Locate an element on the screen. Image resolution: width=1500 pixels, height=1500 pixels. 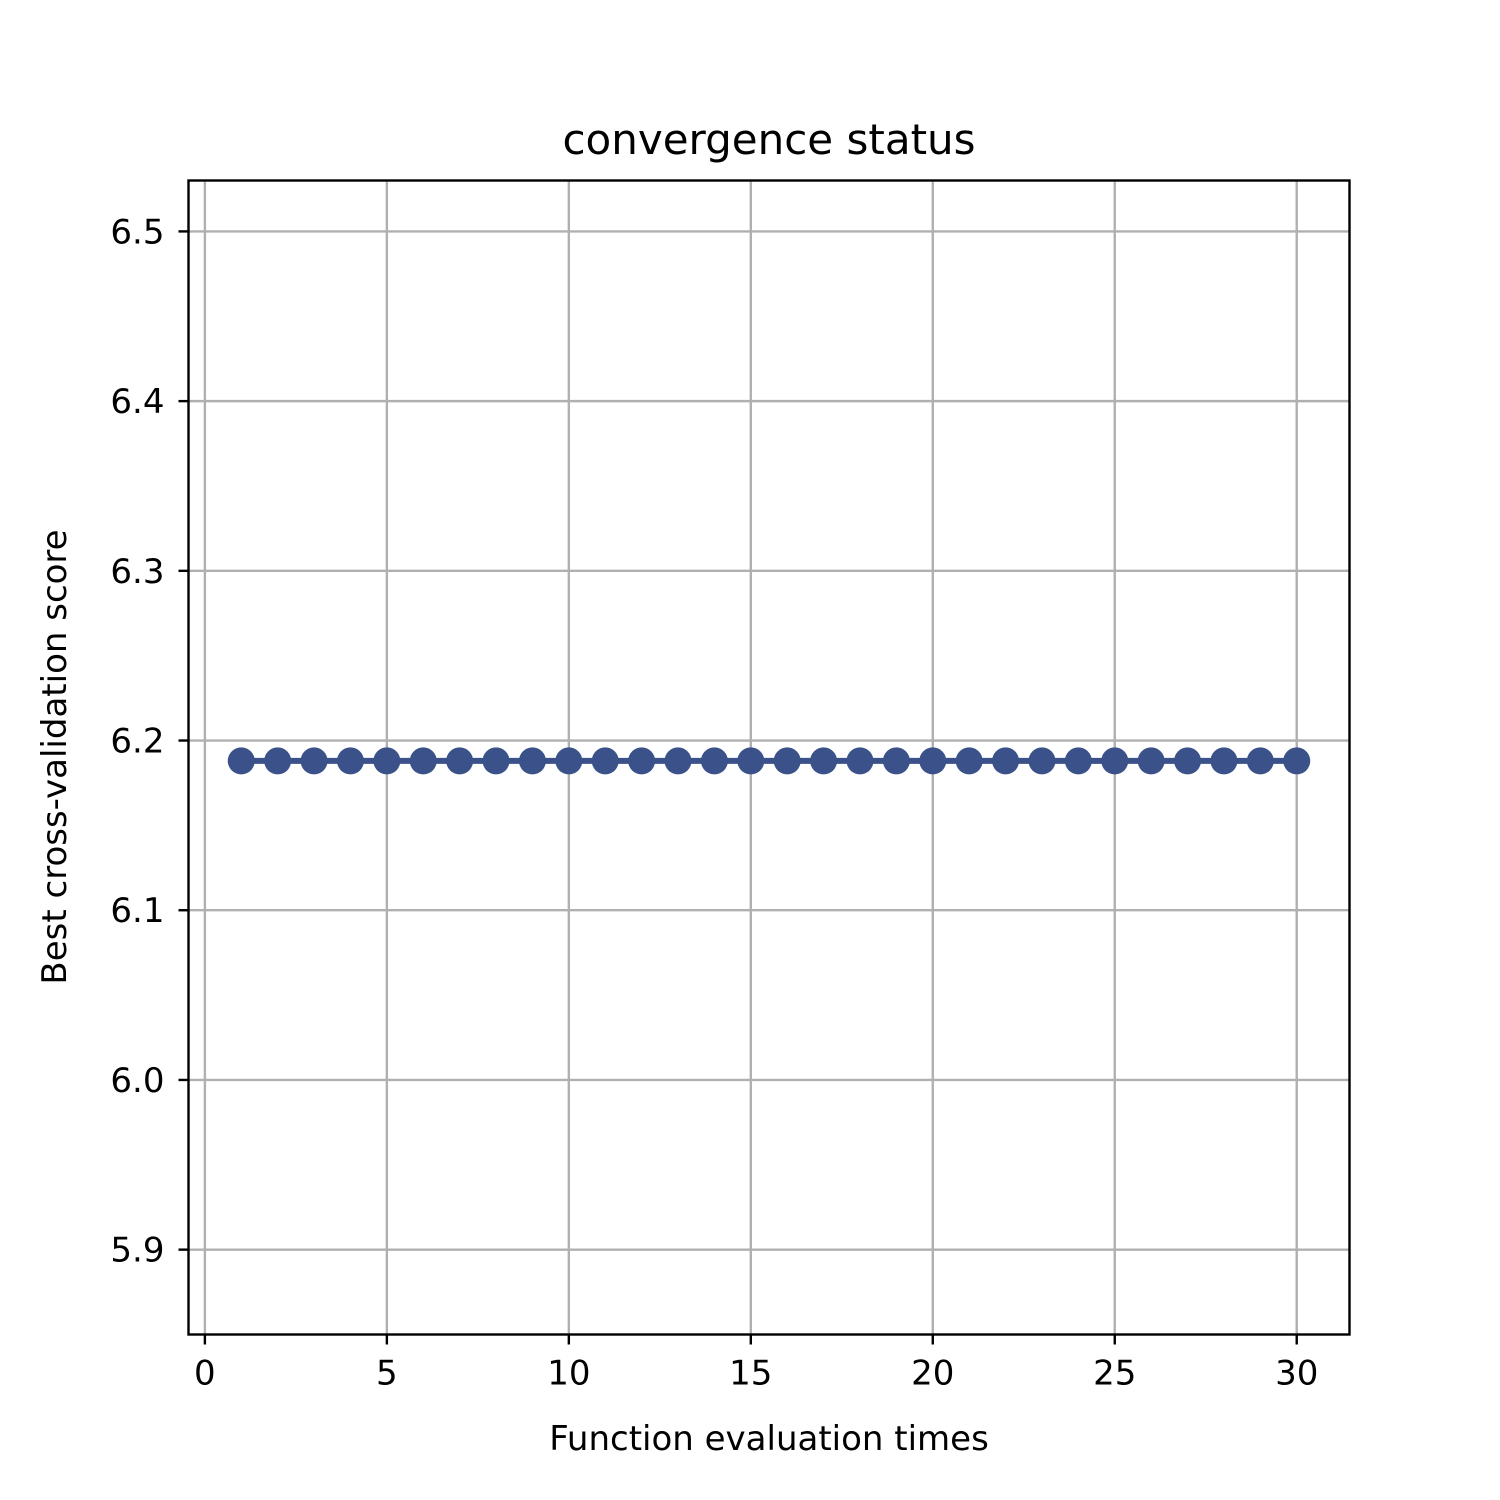
x-tick-label: 30 is located at coordinates (1296, 1374).